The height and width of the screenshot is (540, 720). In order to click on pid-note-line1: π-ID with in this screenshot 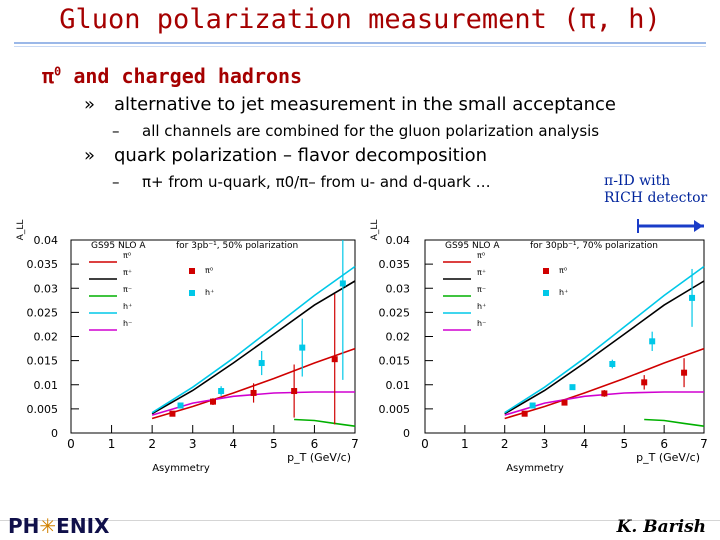, I will do `click(637, 181)`.